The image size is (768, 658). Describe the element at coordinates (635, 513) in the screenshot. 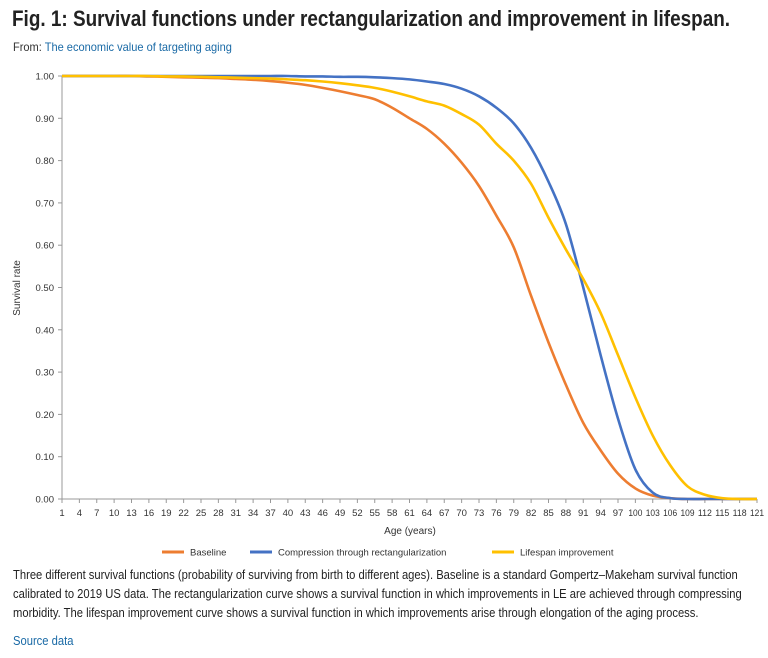

I see `x-tick-label: 100` at that location.